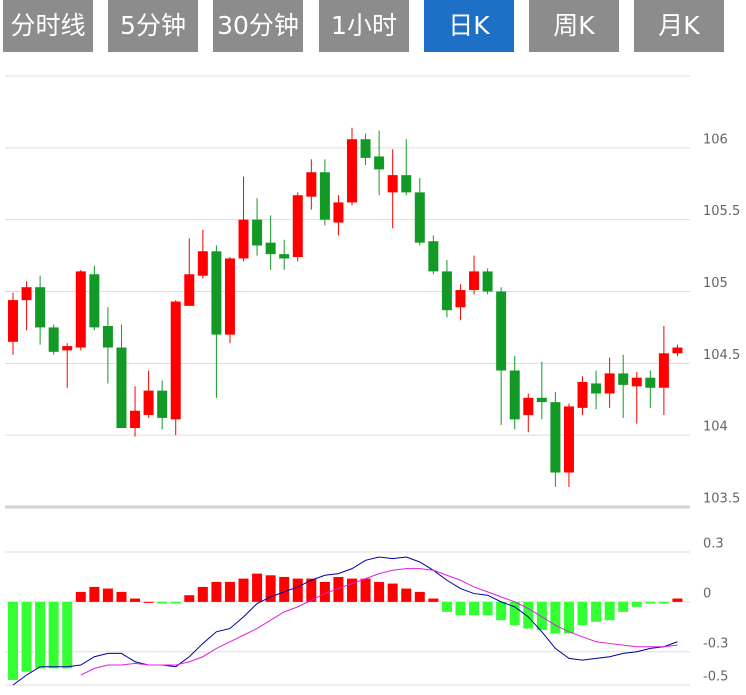 This screenshot has width=746, height=695. I want to click on tab: 月K, so click(679, 26).